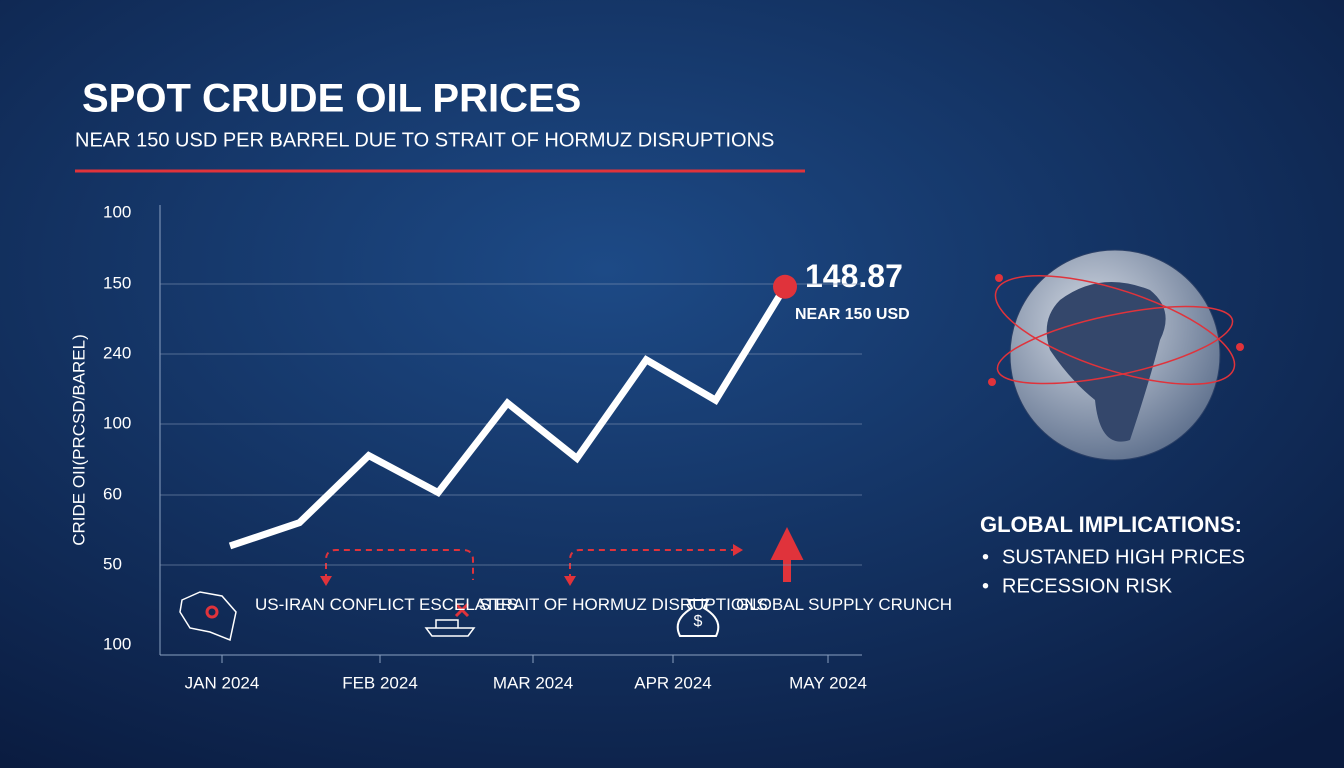  I want to click on money-bag-icon, so click(698, 618).